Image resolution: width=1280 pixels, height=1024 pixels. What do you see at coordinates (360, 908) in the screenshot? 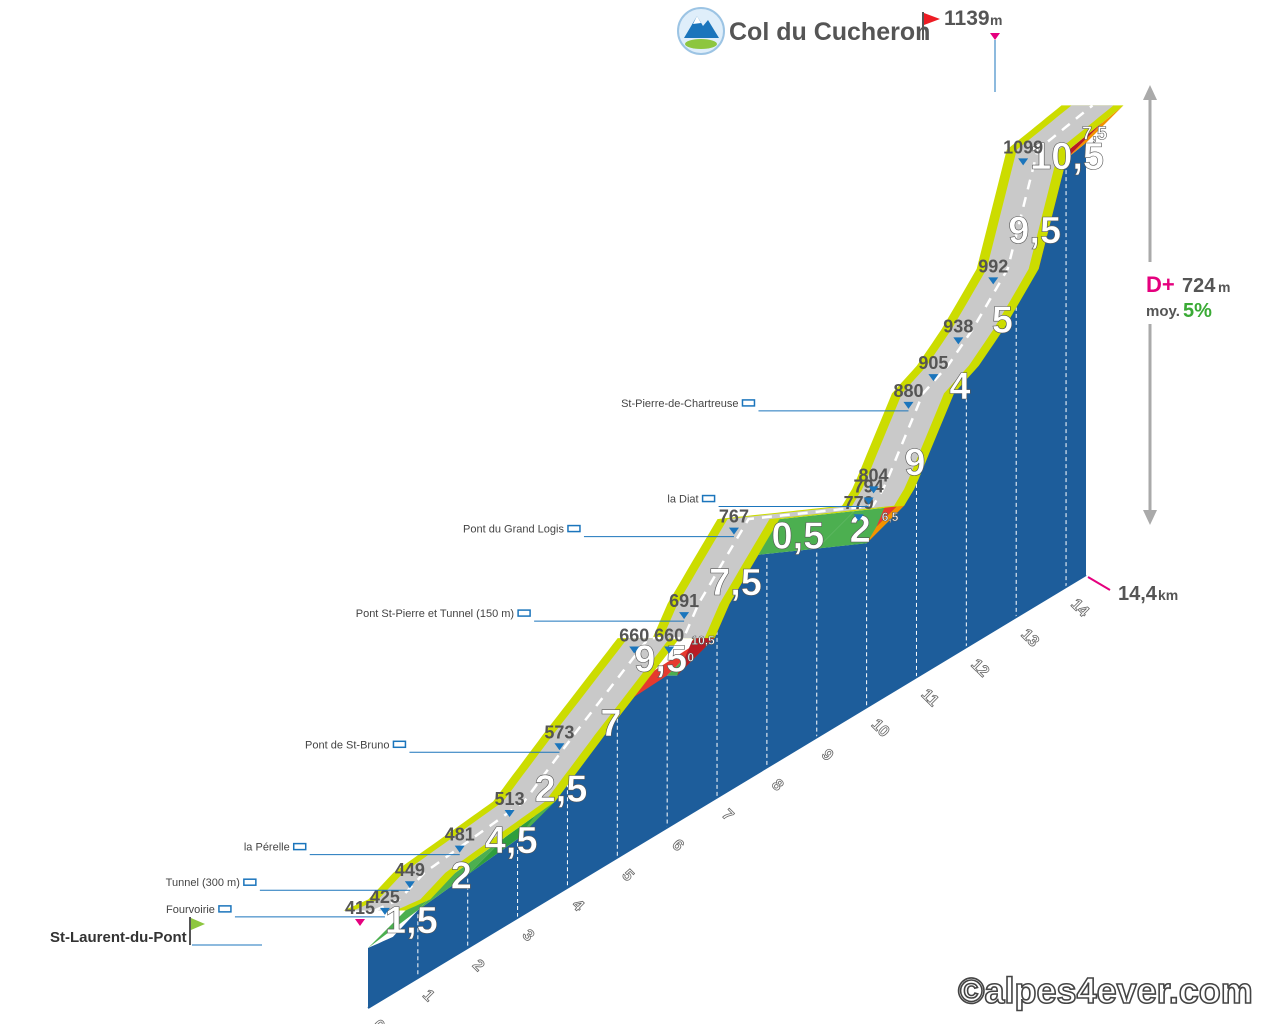
I see `altitude-label: 415` at bounding box center [360, 908].